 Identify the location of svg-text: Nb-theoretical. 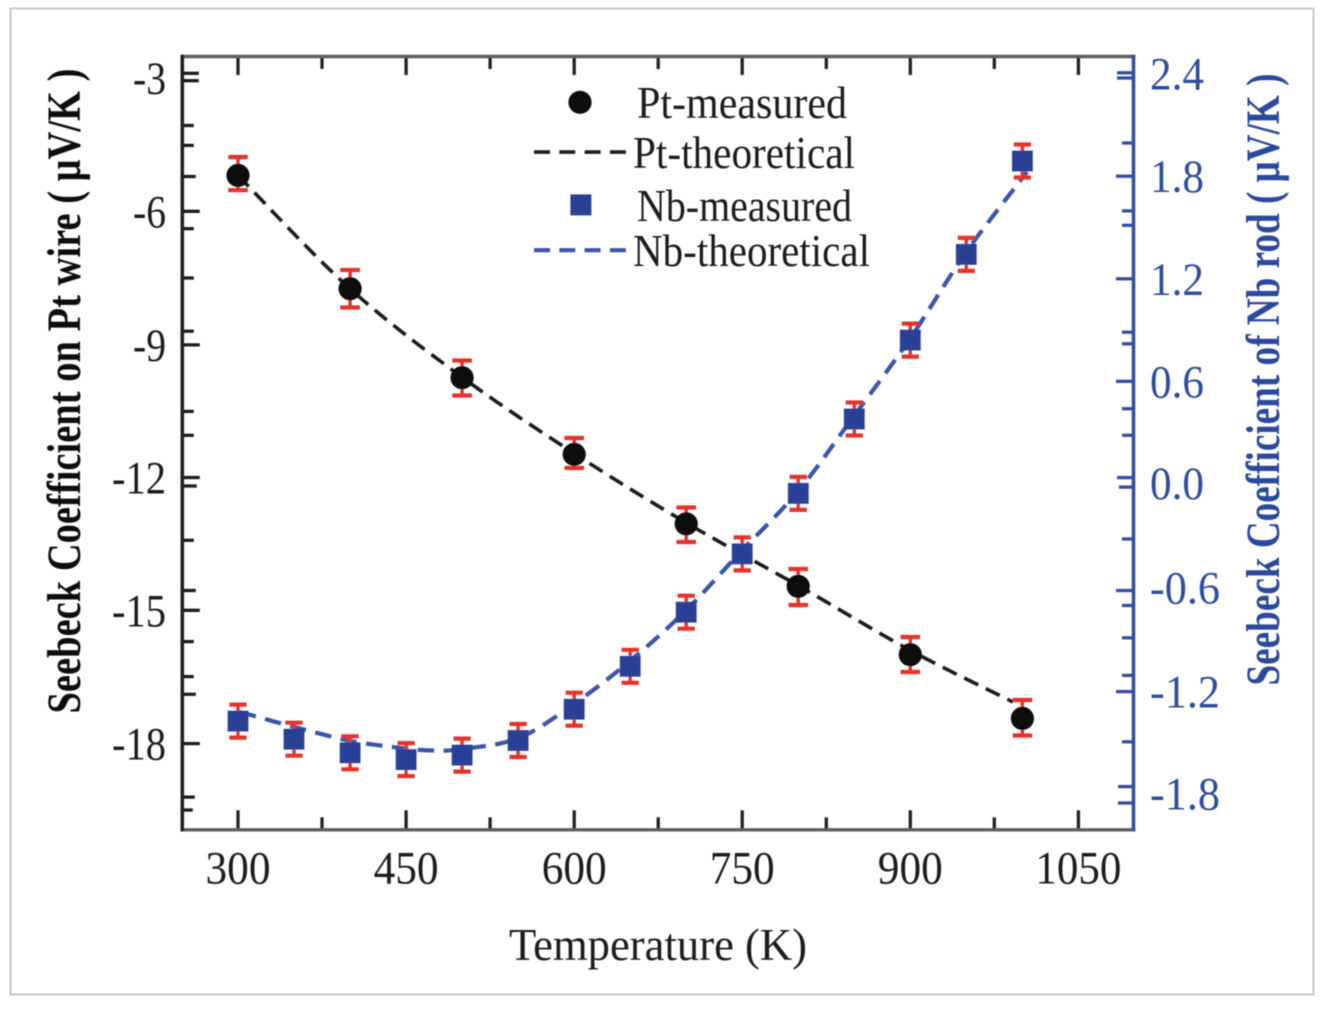
(751, 250).